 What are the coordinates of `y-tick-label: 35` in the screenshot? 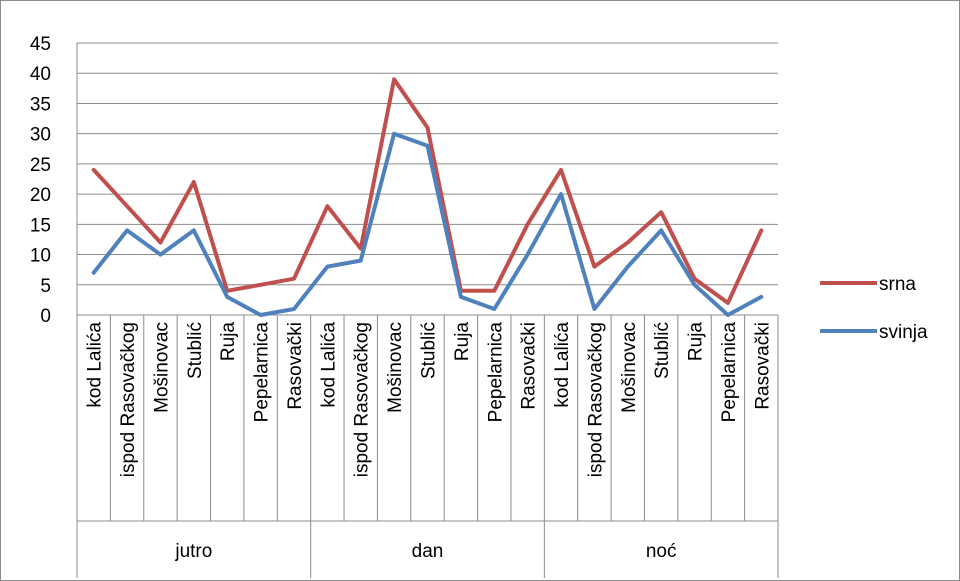 It's located at (40, 104).